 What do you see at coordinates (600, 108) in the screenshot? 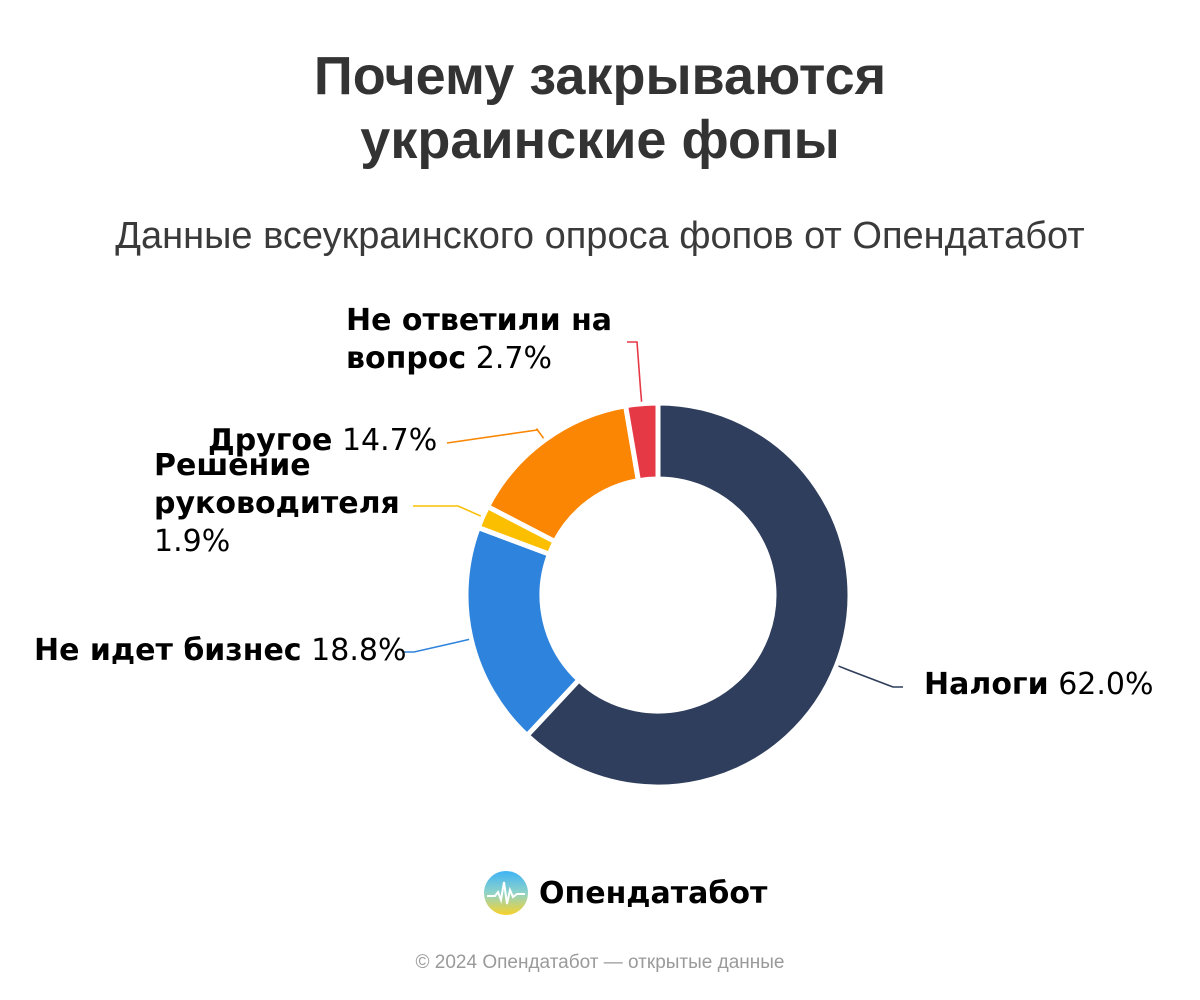
I see `chart-title: Почему закрываются украинские фопы` at bounding box center [600, 108].